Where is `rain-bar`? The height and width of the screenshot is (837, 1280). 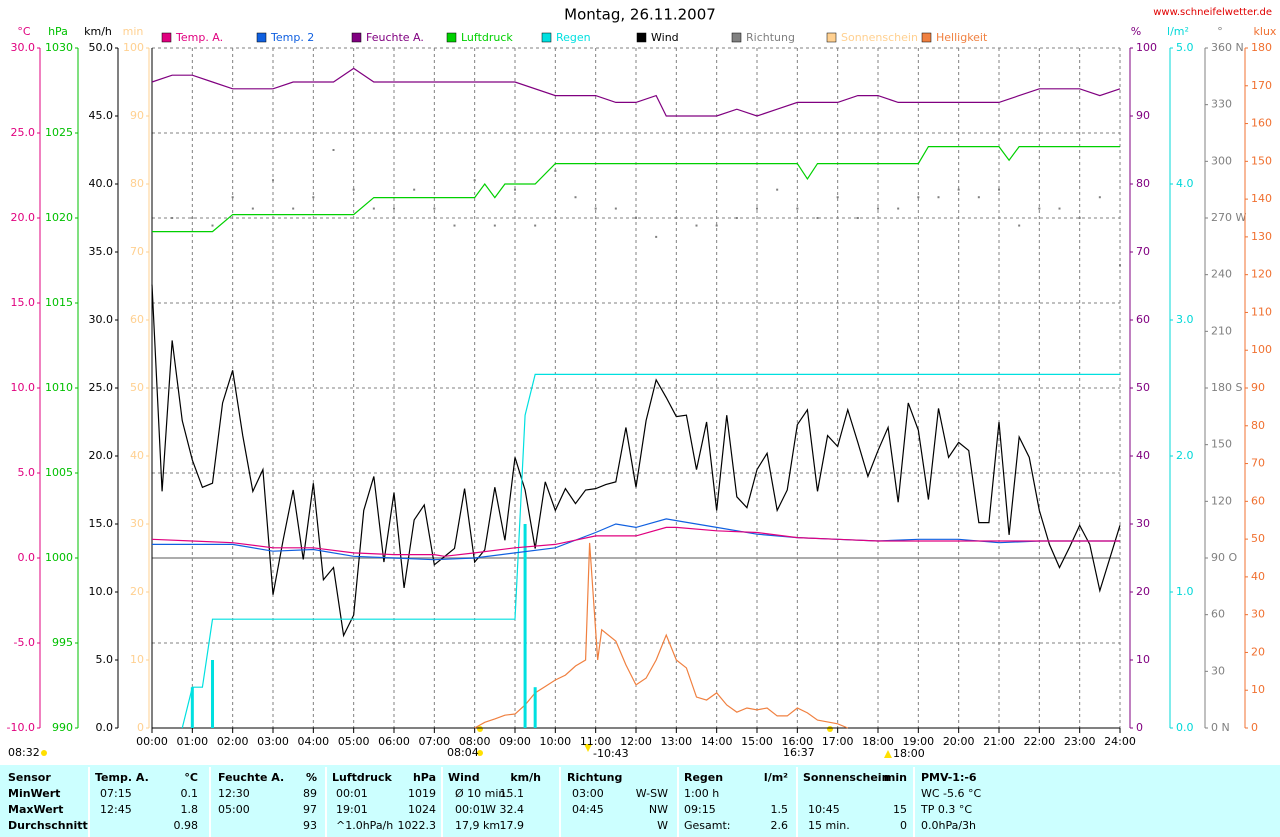 rain-bar is located at coordinates (525, 626).